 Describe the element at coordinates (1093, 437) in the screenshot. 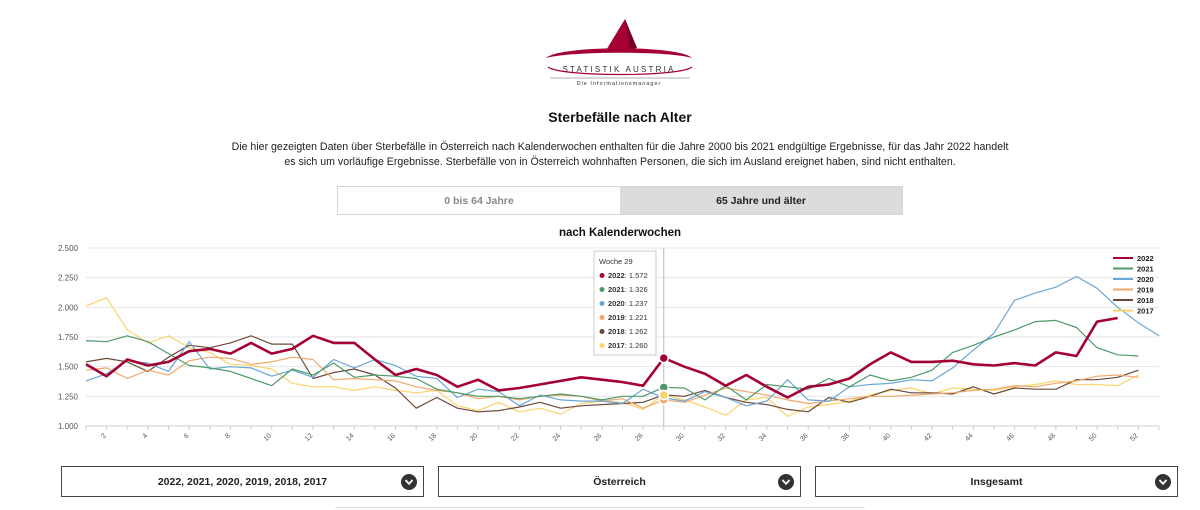

I see `x-tick-label: 50` at that location.